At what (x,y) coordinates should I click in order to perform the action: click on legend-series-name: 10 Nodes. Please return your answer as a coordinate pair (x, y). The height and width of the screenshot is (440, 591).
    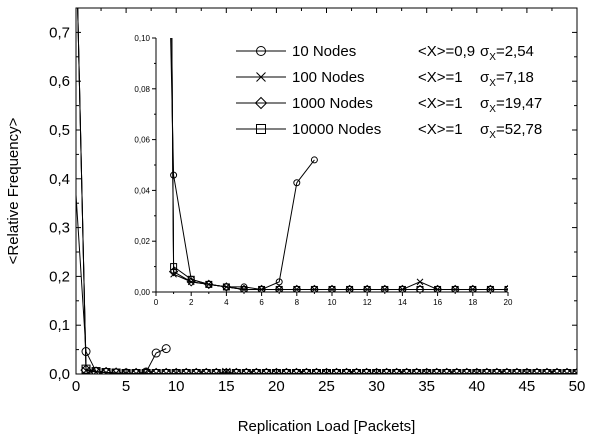
    Looking at the image, I should click on (324, 51).